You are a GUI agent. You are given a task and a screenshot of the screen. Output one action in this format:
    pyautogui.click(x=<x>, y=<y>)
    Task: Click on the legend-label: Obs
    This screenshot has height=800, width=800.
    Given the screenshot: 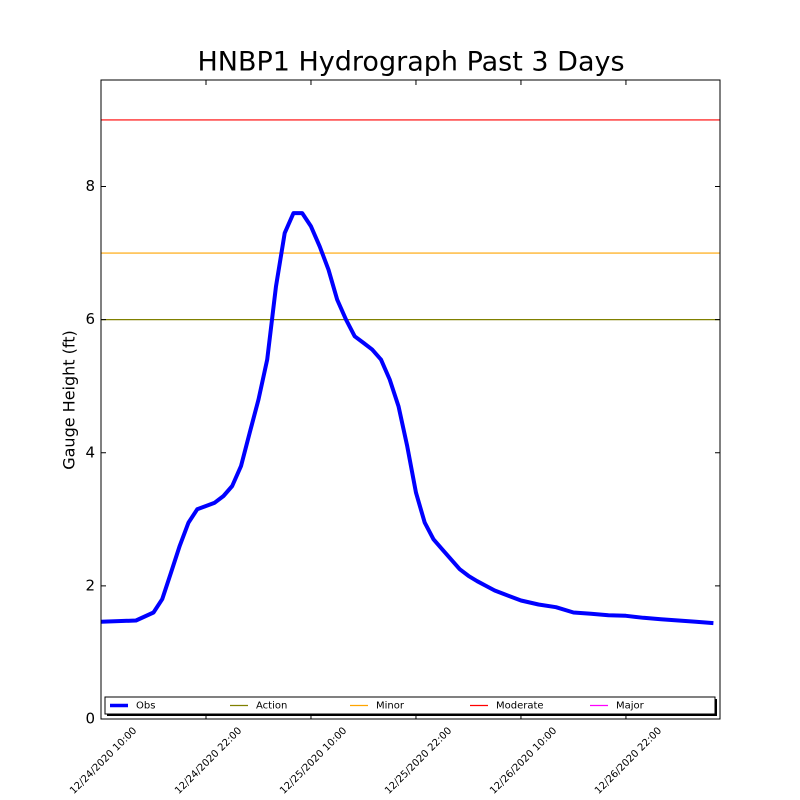 What is the action you would take?
    pyautogui.click(x=145, y=706)
    